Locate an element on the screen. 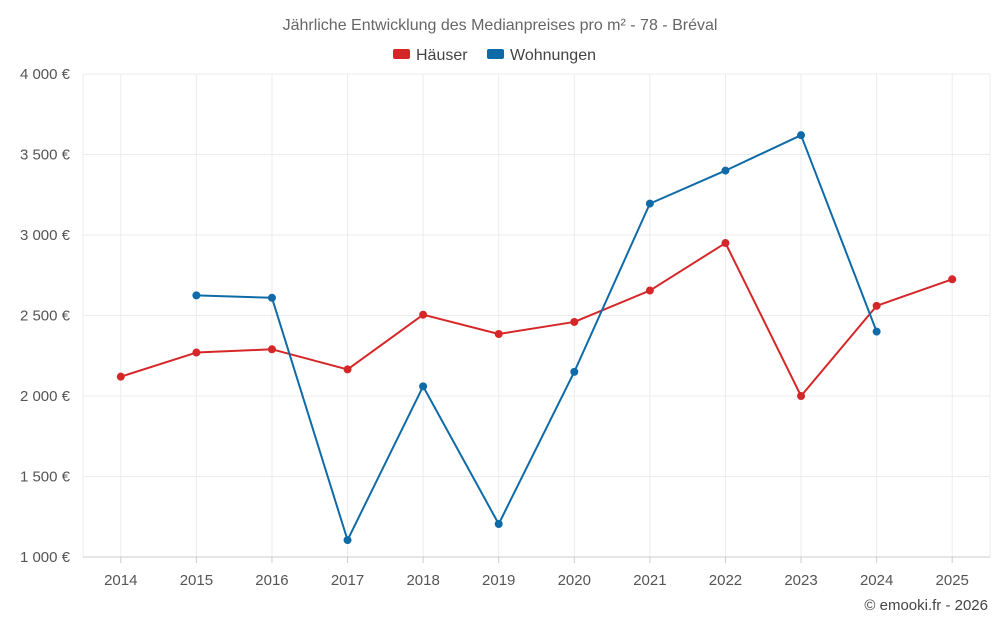 The width and height of the screenshot is (1000, 625). x-tick-label: 2015 is located at coordinates (196, 580).